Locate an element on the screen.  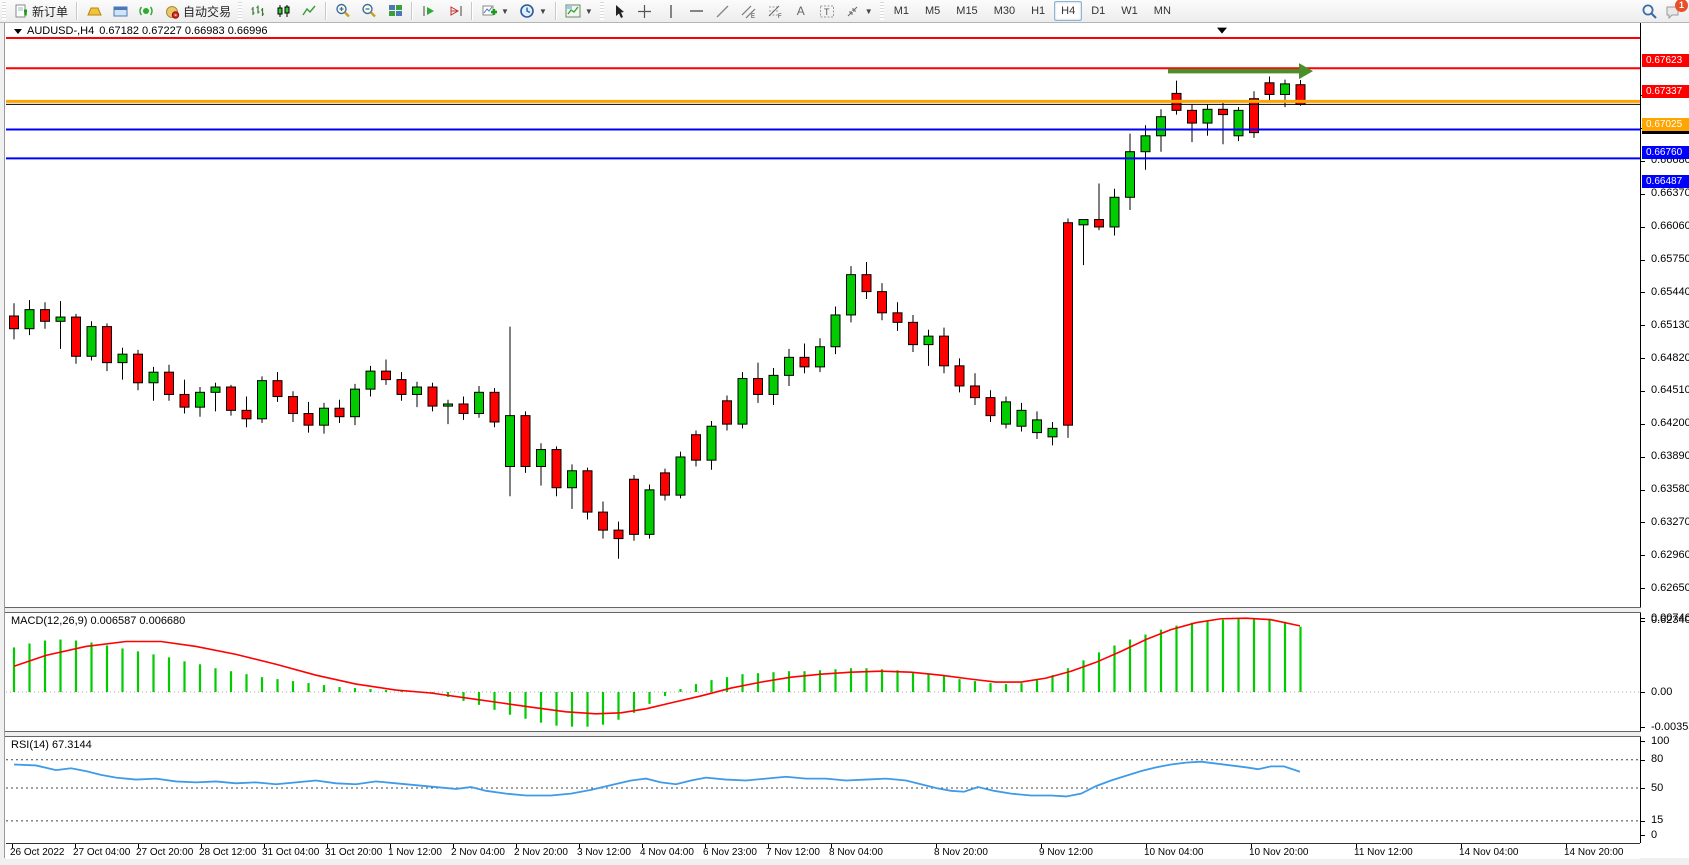
line-chart-button is located at coordinates (309, 11).